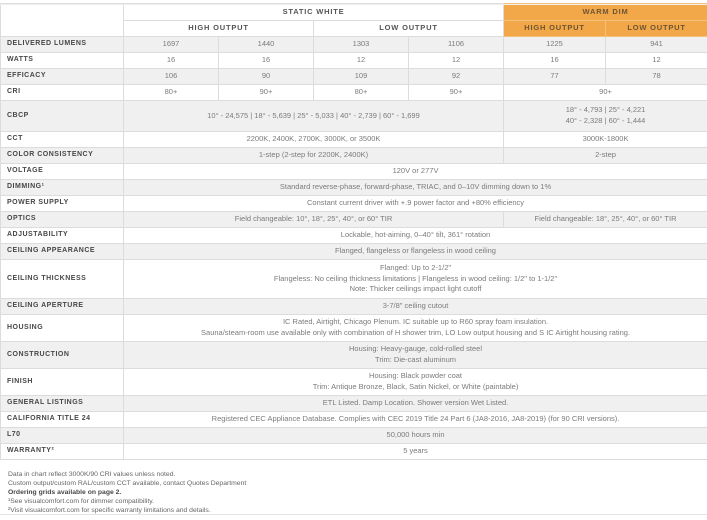 The height and width of the screenshot is (520, 707). What do you see at coordinates (62, 61) in the screenshot?
I see `row-label: WATTS` at bounding box center [62, 61].